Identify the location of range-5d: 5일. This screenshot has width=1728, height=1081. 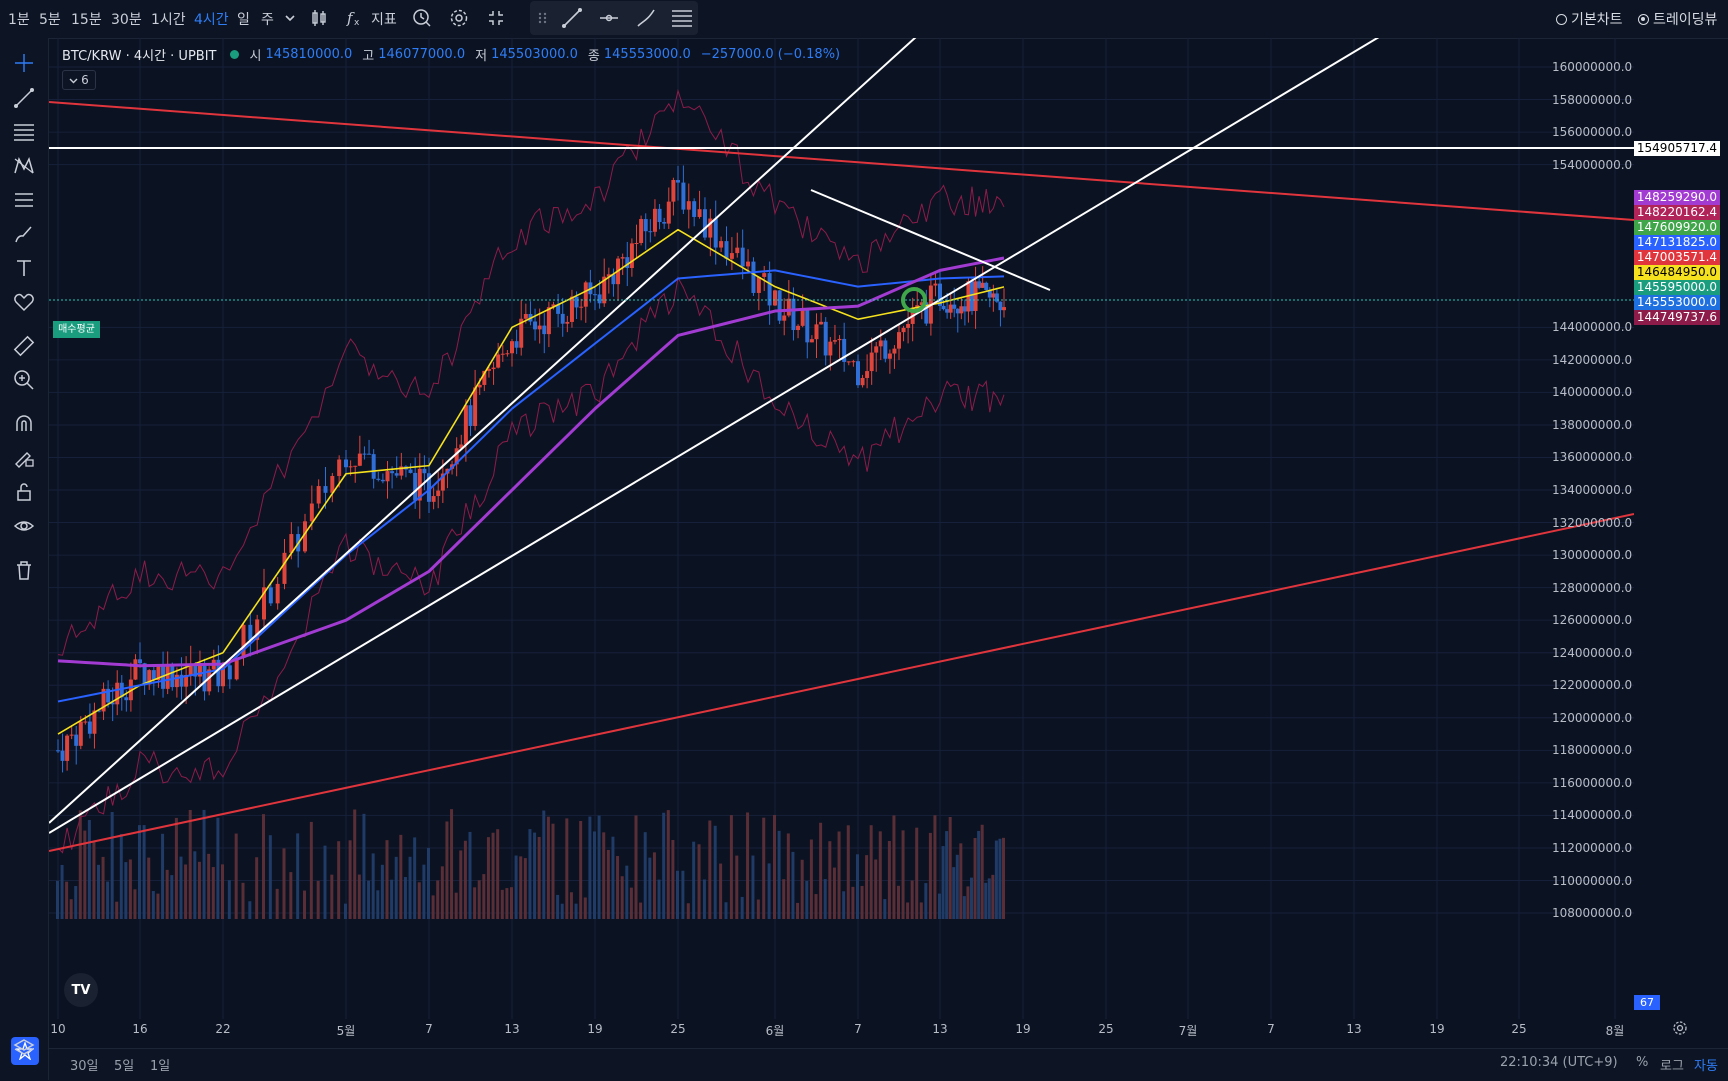
(124, 1066).